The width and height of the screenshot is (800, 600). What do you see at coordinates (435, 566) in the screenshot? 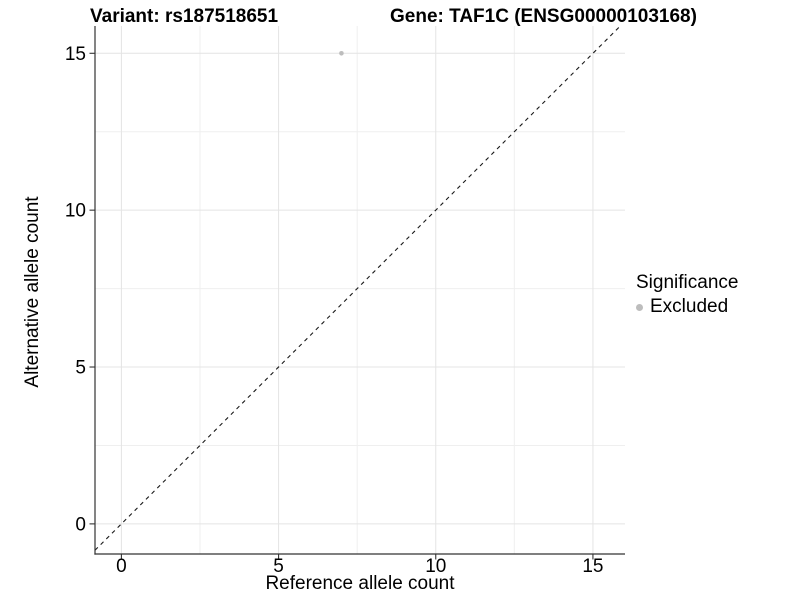
I see `x-tick-label: 10` at bounding box center [435, 566].